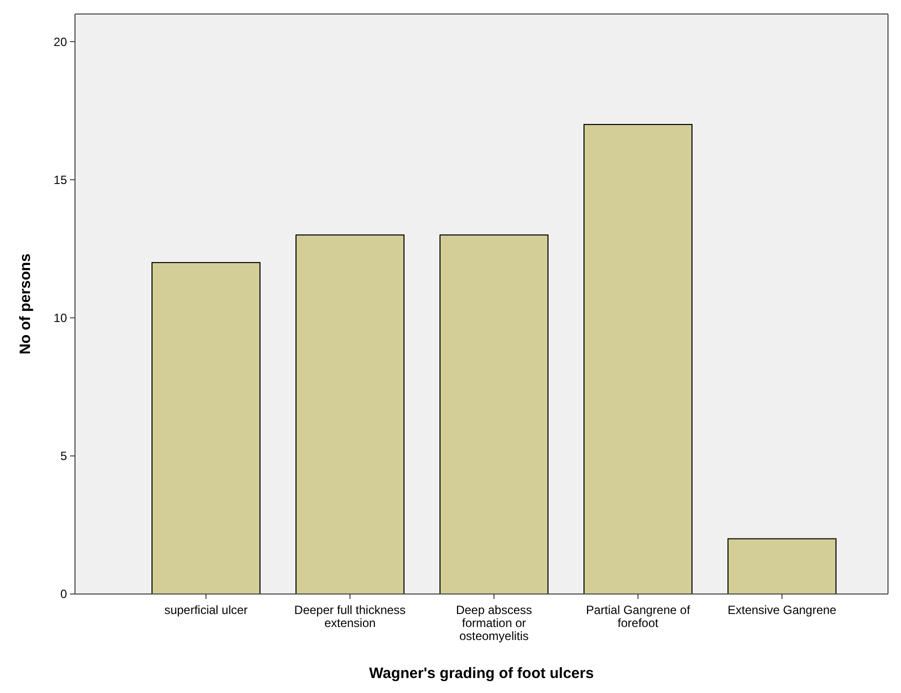 This screenshot has width=901, height=693. I want to click on y-tick-label: 10, so click(61, 318).